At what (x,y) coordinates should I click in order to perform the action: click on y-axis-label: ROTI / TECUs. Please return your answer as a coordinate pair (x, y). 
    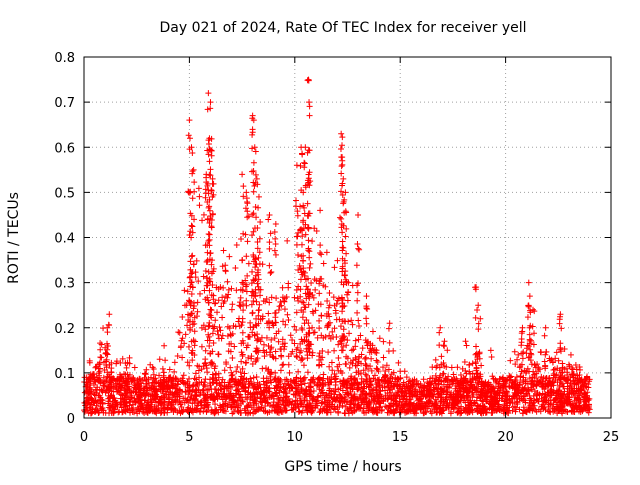
    Looking at the image, I should click on (14, 238).